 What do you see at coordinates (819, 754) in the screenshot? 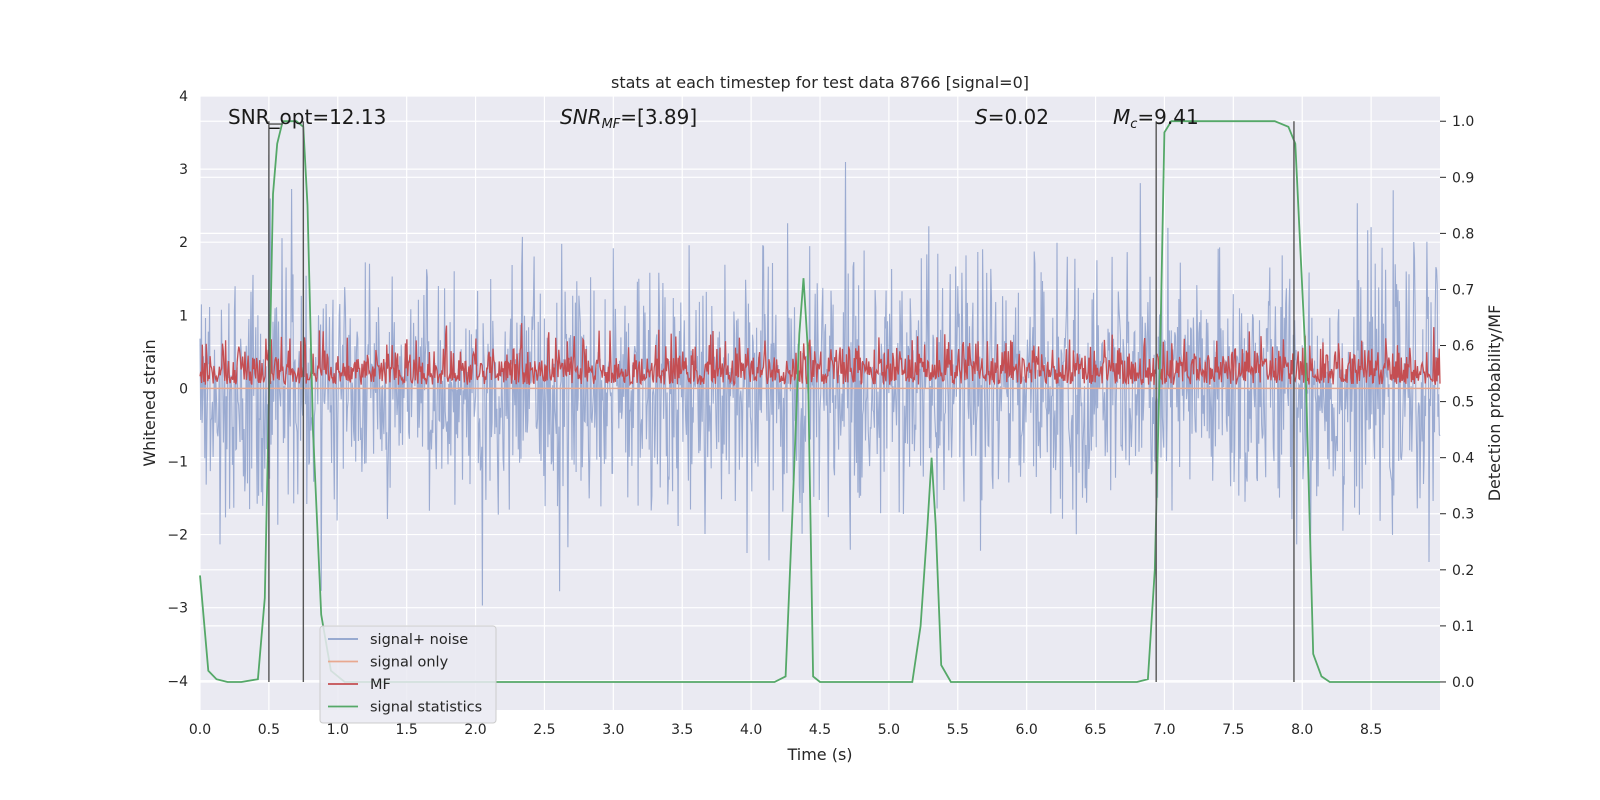
I see `x-axis-label: Time (s)` at bounding box center [819, 754].